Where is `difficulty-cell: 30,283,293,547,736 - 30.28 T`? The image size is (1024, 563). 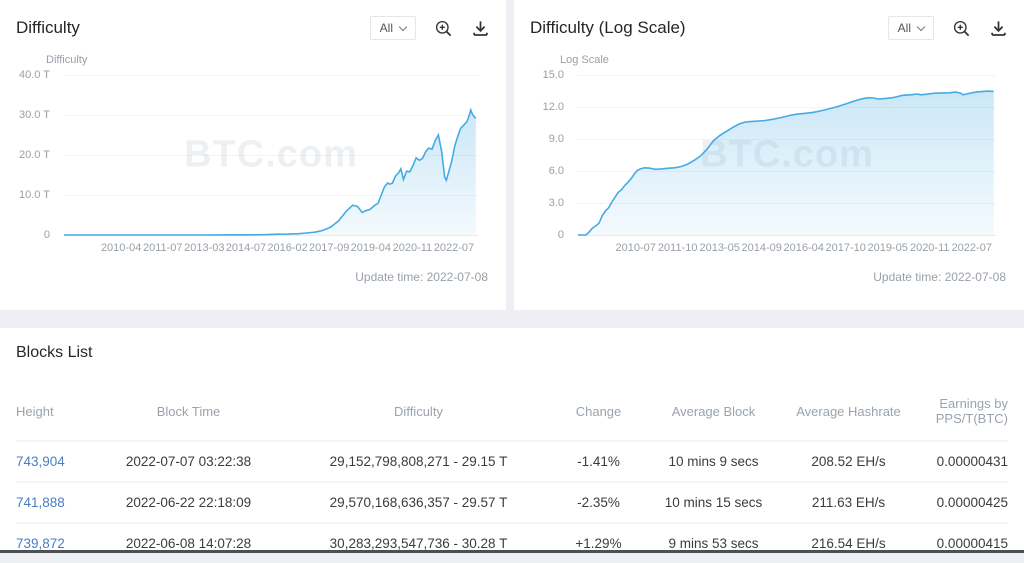
difficulty-cell: 30,283,293,547,736 - 30.28 T is located at coordinates (418, 542).